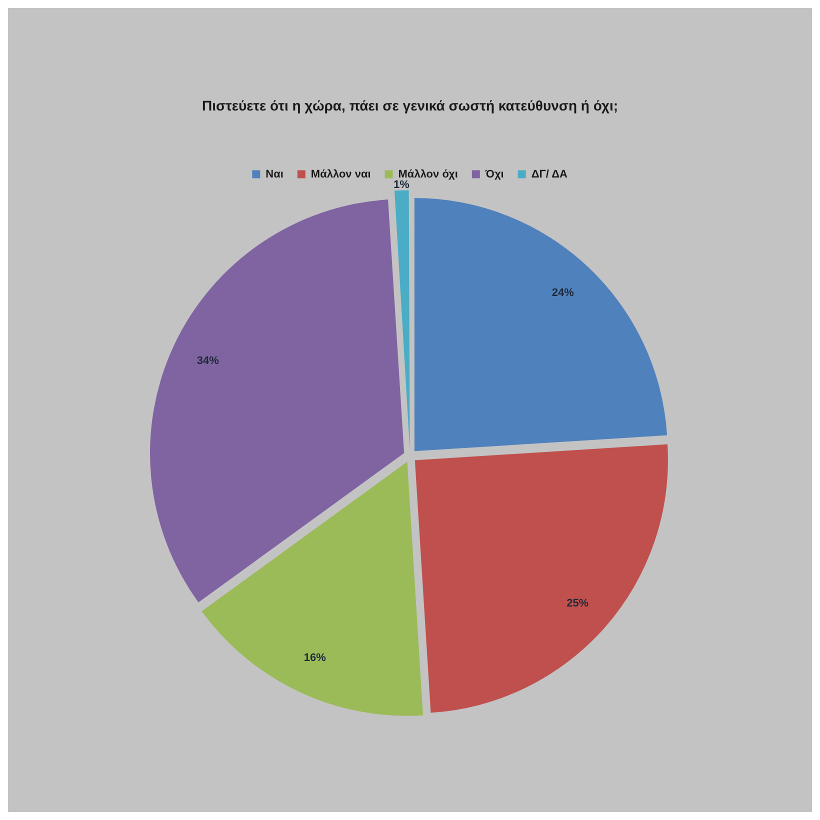  What do you see at coordinates (563, 293) in the screenshot?
I see `data-label: 24%` at bounding box center [563, 293].